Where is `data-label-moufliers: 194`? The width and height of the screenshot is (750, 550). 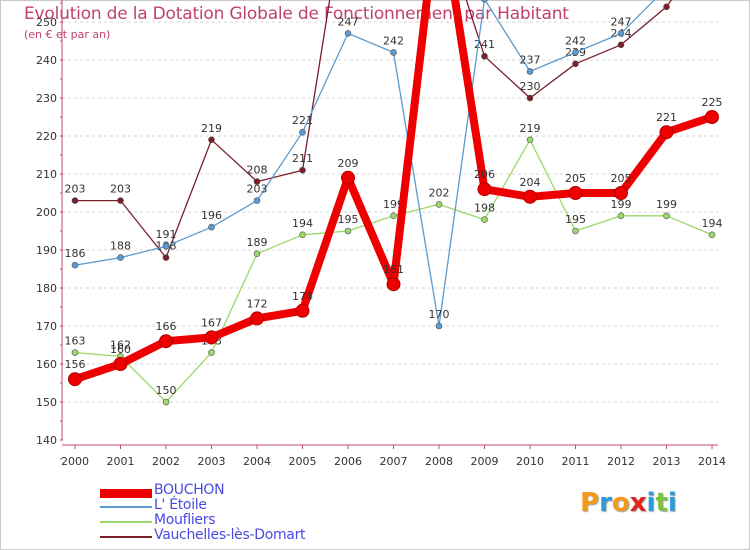 data-label-moufliers: 194 is located at coordinates (302, 223).